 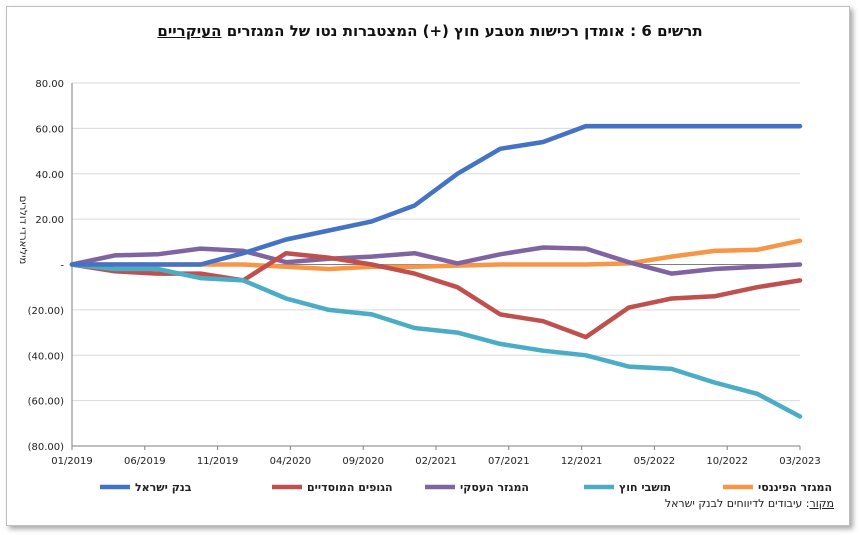 What do you see at coordinates (494, 487) in the screenshot?
I see `legend-label: המגזר העסקי` at bounding box center [494, 487].